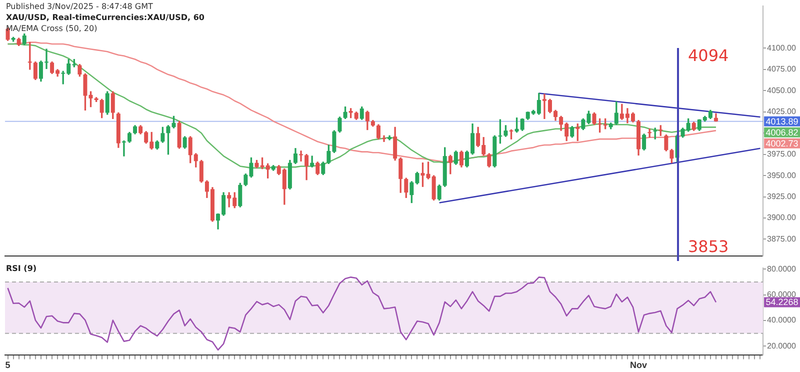 The height and width of the screenshot is (372, 800). What do you see at coordinates (21, 268) in the screenshot?
I see `chart-title: RSI (9)` at bounding box center [21, 268].